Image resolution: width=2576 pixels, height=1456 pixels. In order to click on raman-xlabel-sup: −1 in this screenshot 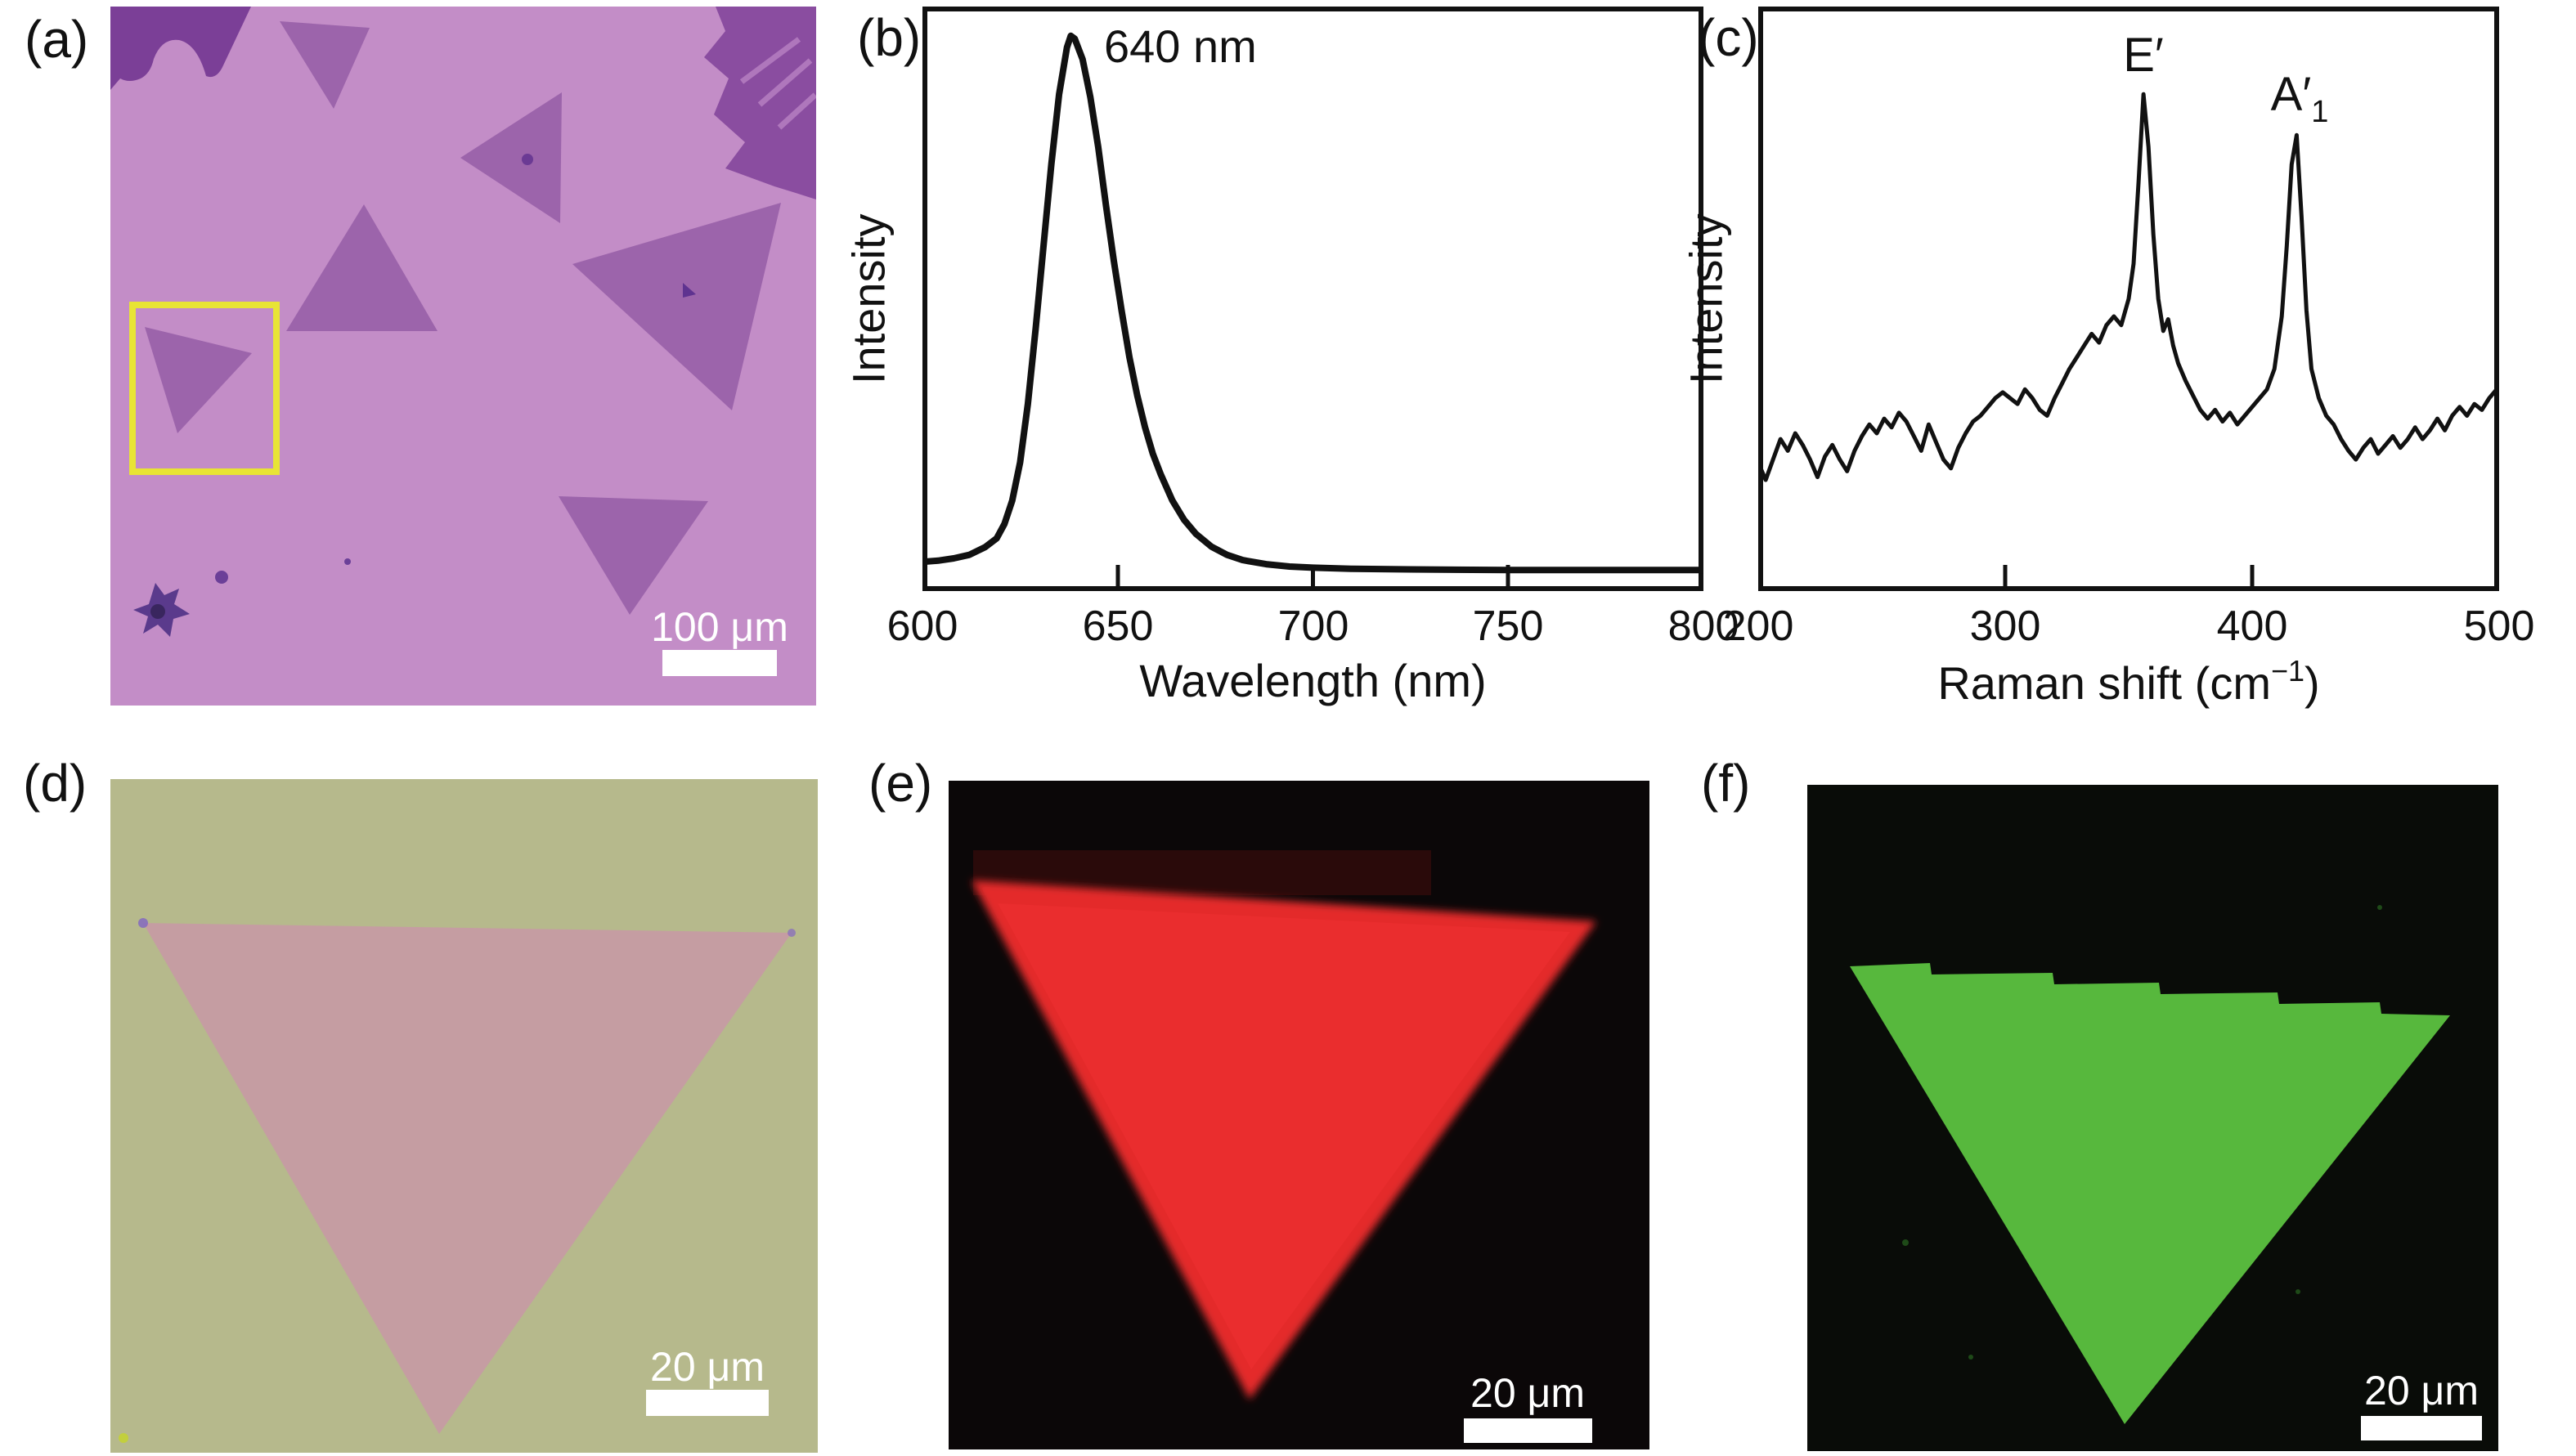, I will do `click(2287, 671)`.